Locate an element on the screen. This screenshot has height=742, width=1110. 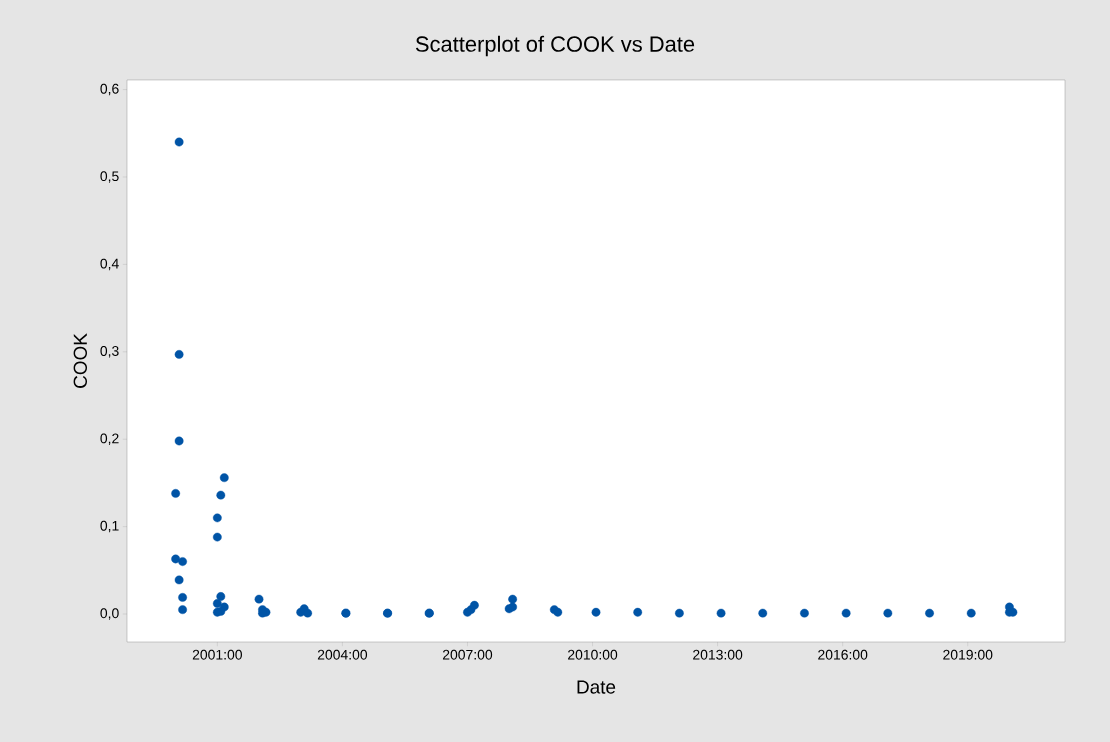
y-tick-label: 0,0 is located at coordinates (109, 614).